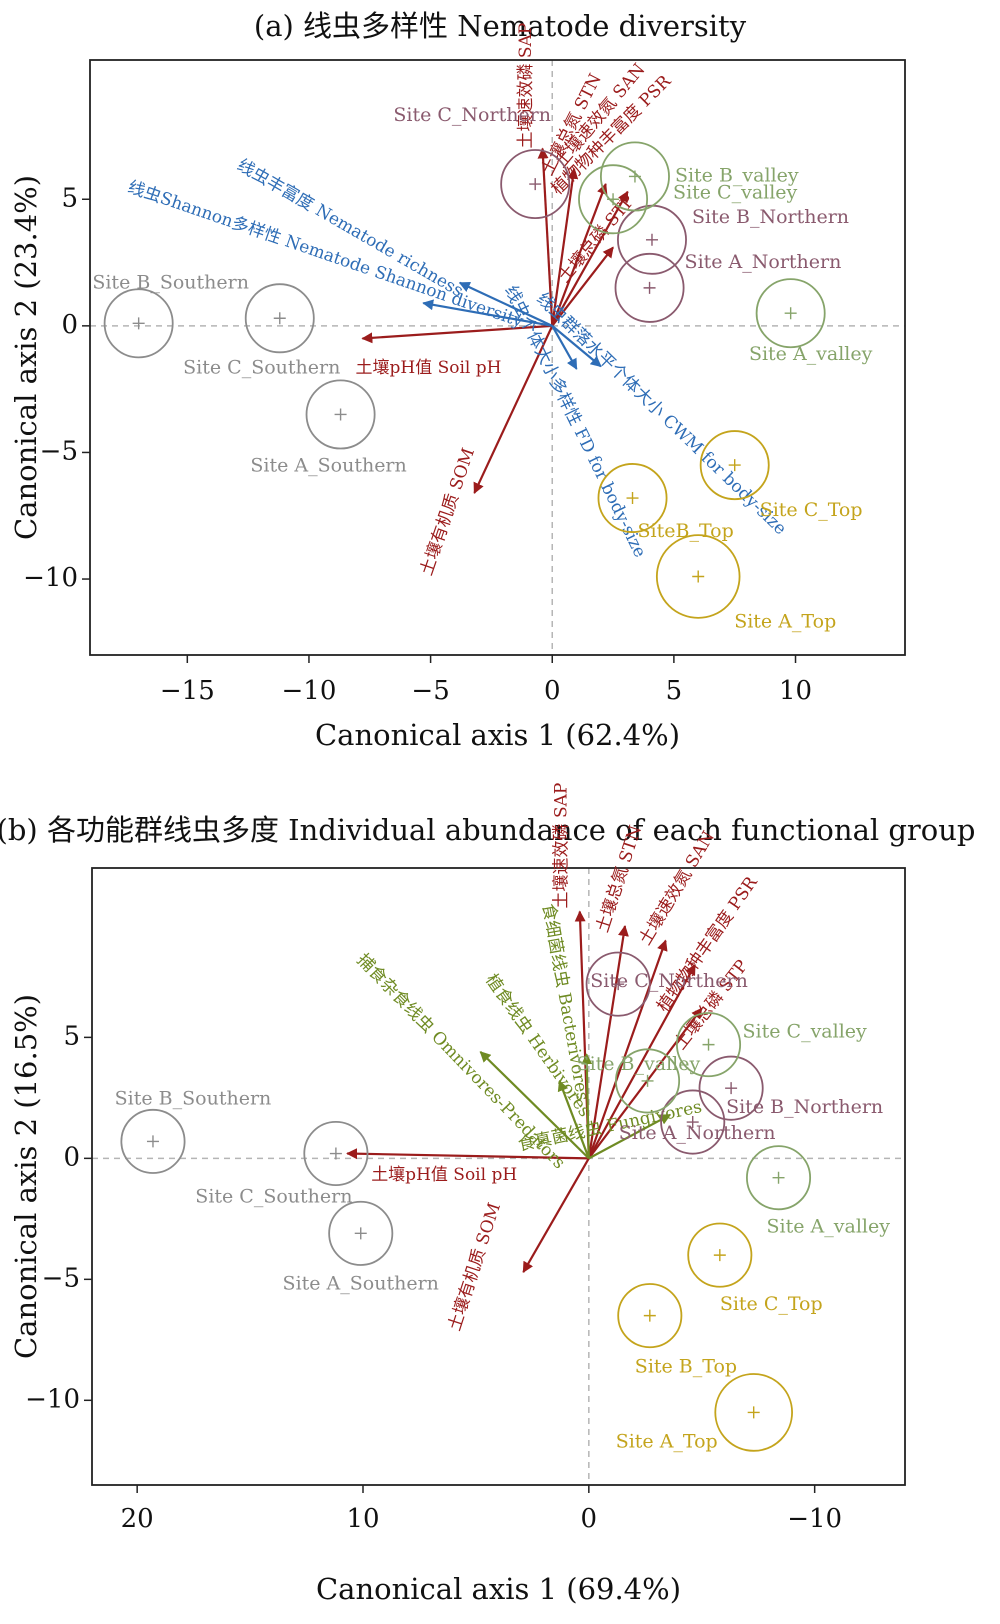 Image resolution: width=1000 pixels, height=1624 pixels. What do you see at coordinates (667, 1441) in the screenshot?
I see `site-label: Site A_Top` at bounding box center [667, 1441].